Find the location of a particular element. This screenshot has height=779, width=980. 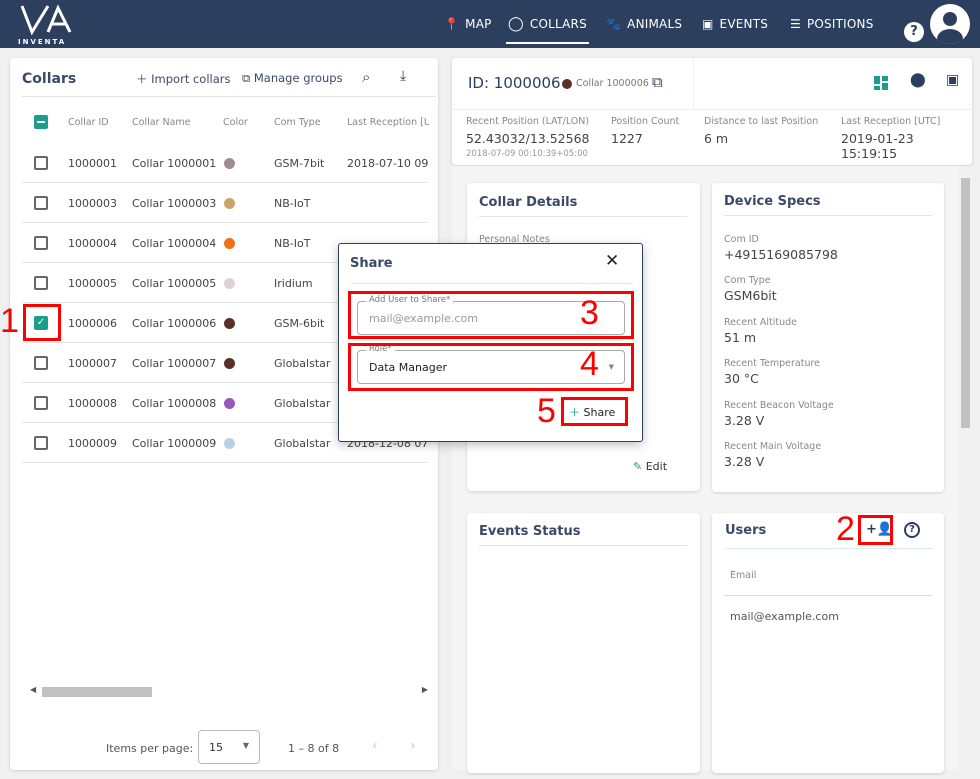

nav-animals: 🐾 ANIMALS is located at coordinates (644, 24).